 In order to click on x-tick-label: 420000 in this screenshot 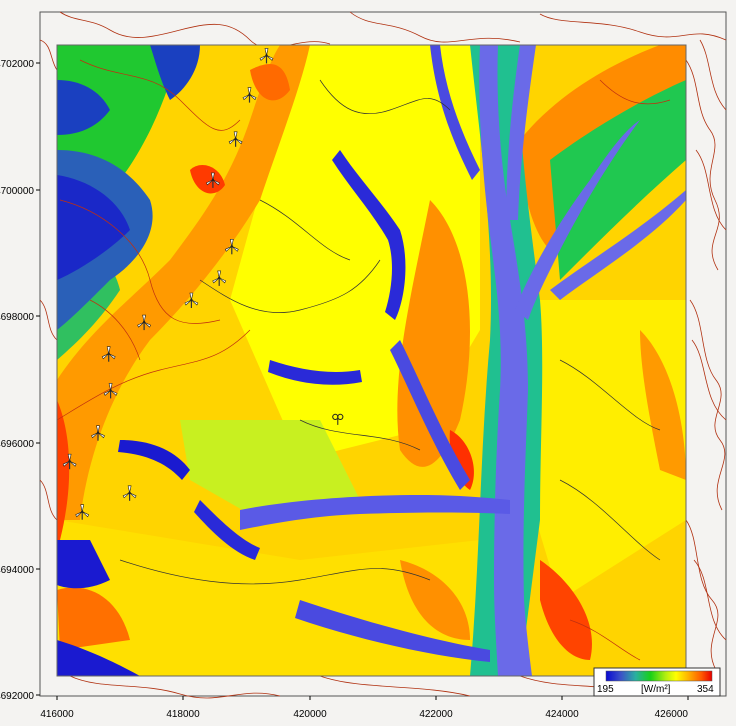, I will do `click(310, 714)`.